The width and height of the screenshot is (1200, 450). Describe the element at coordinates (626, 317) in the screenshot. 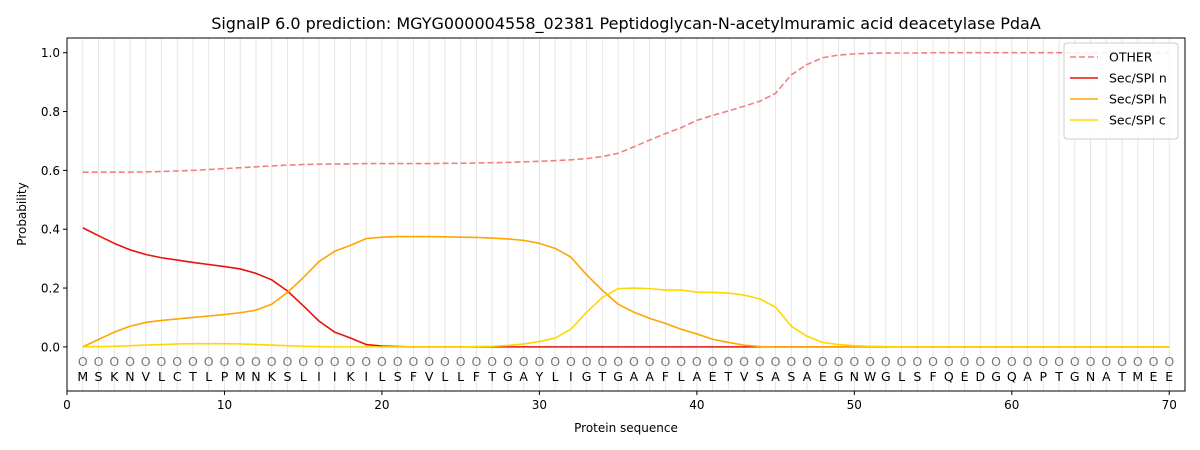

I see `series-line-sec-spi-c` at that location.